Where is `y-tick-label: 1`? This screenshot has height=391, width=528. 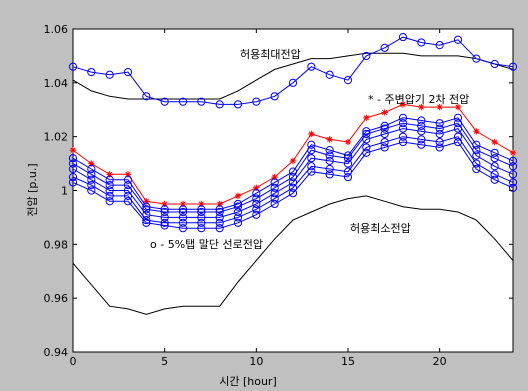
y-tick-label: 1 is located at coordinates (64, 191).